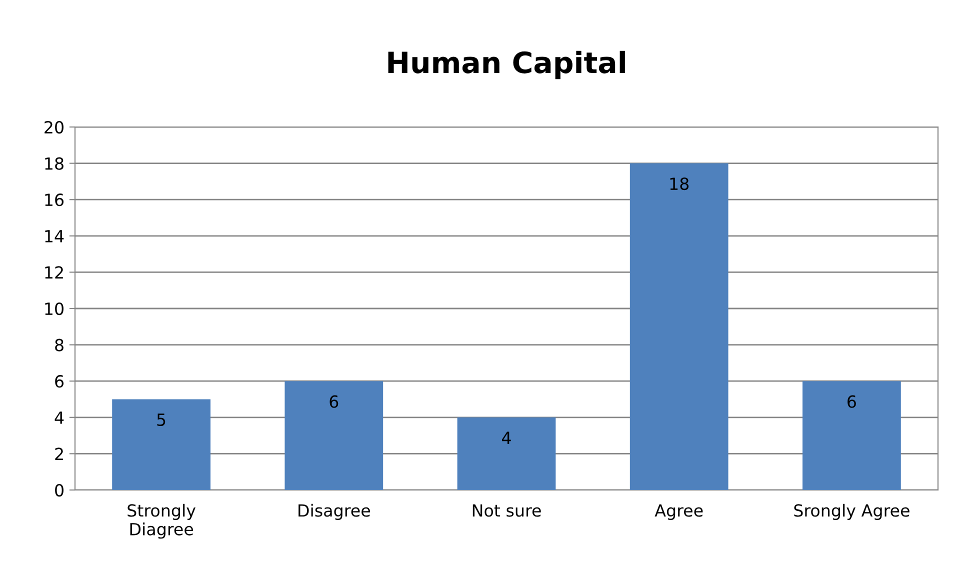 This screenshot has height=583, width=958. What do you see at coordinates (506, 510) in the screenshot?
I see `x-tick-label: Not sure` at bounding box center [506, 510].